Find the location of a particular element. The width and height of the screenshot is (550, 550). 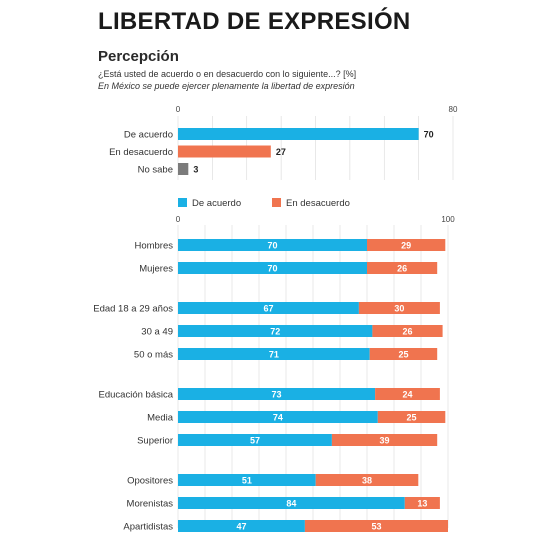

bar-en-desacuerdo-mujeres is located at coordinates (402, 268).